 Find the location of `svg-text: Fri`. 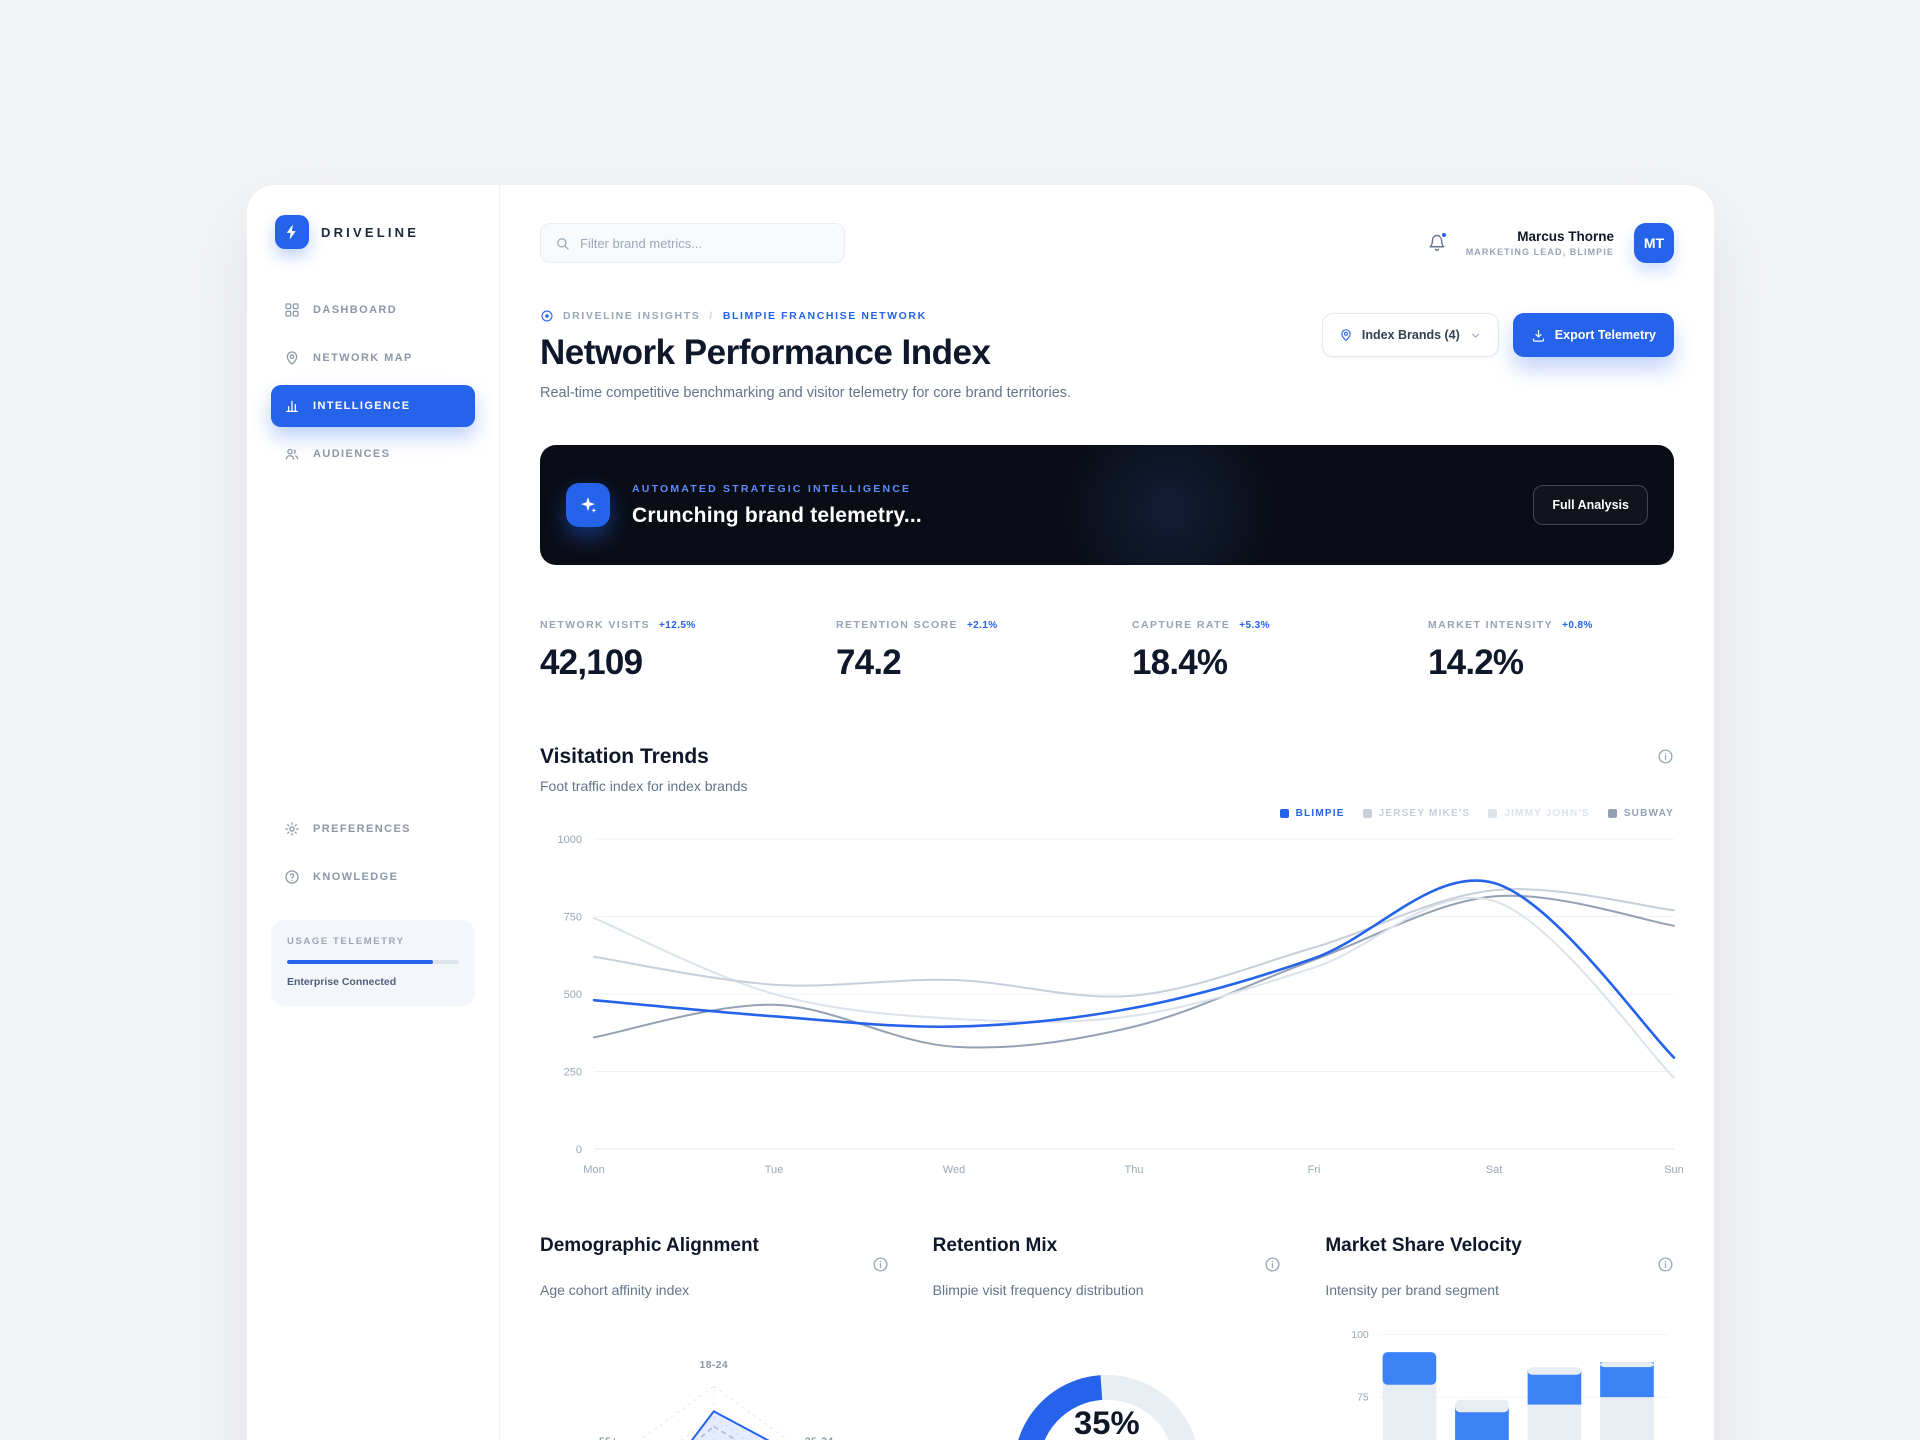

svg-text: Fri is located at coordinates (1314, 1170).